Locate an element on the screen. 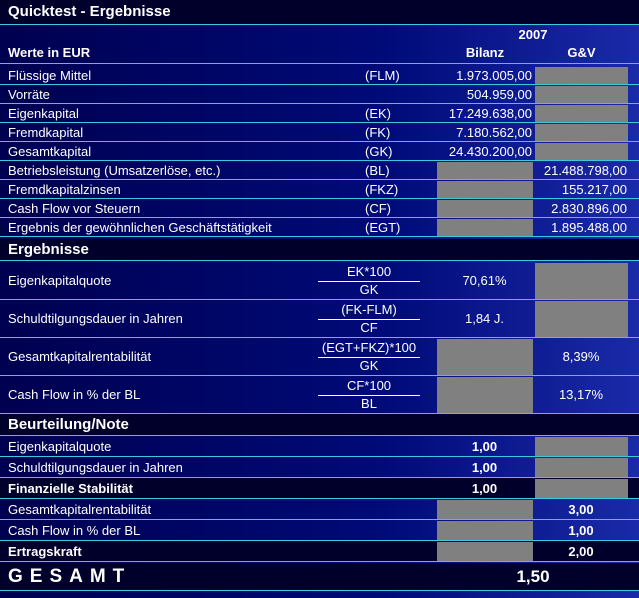  value-row: Eigenkapital (EK) 17.249.638,00 is located at coordinates (319, 113).